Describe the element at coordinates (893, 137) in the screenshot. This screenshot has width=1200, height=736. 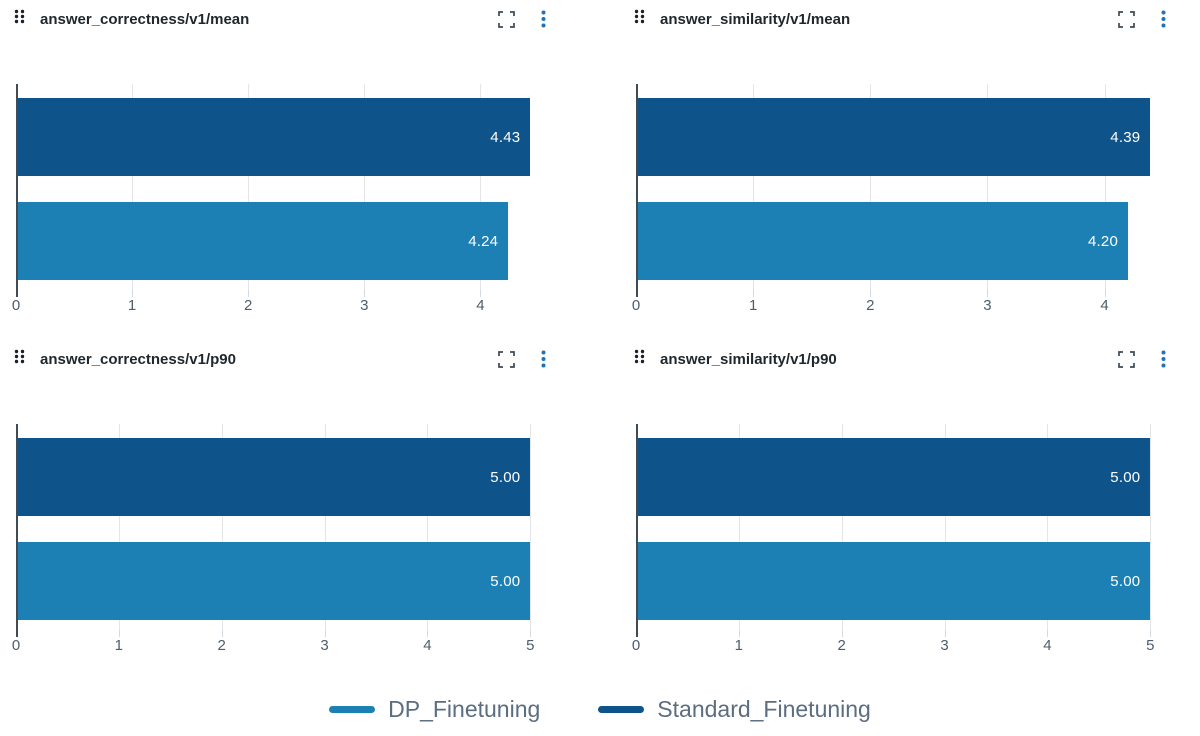
I see `bar-standard_finetuning: 4.39` at that location.